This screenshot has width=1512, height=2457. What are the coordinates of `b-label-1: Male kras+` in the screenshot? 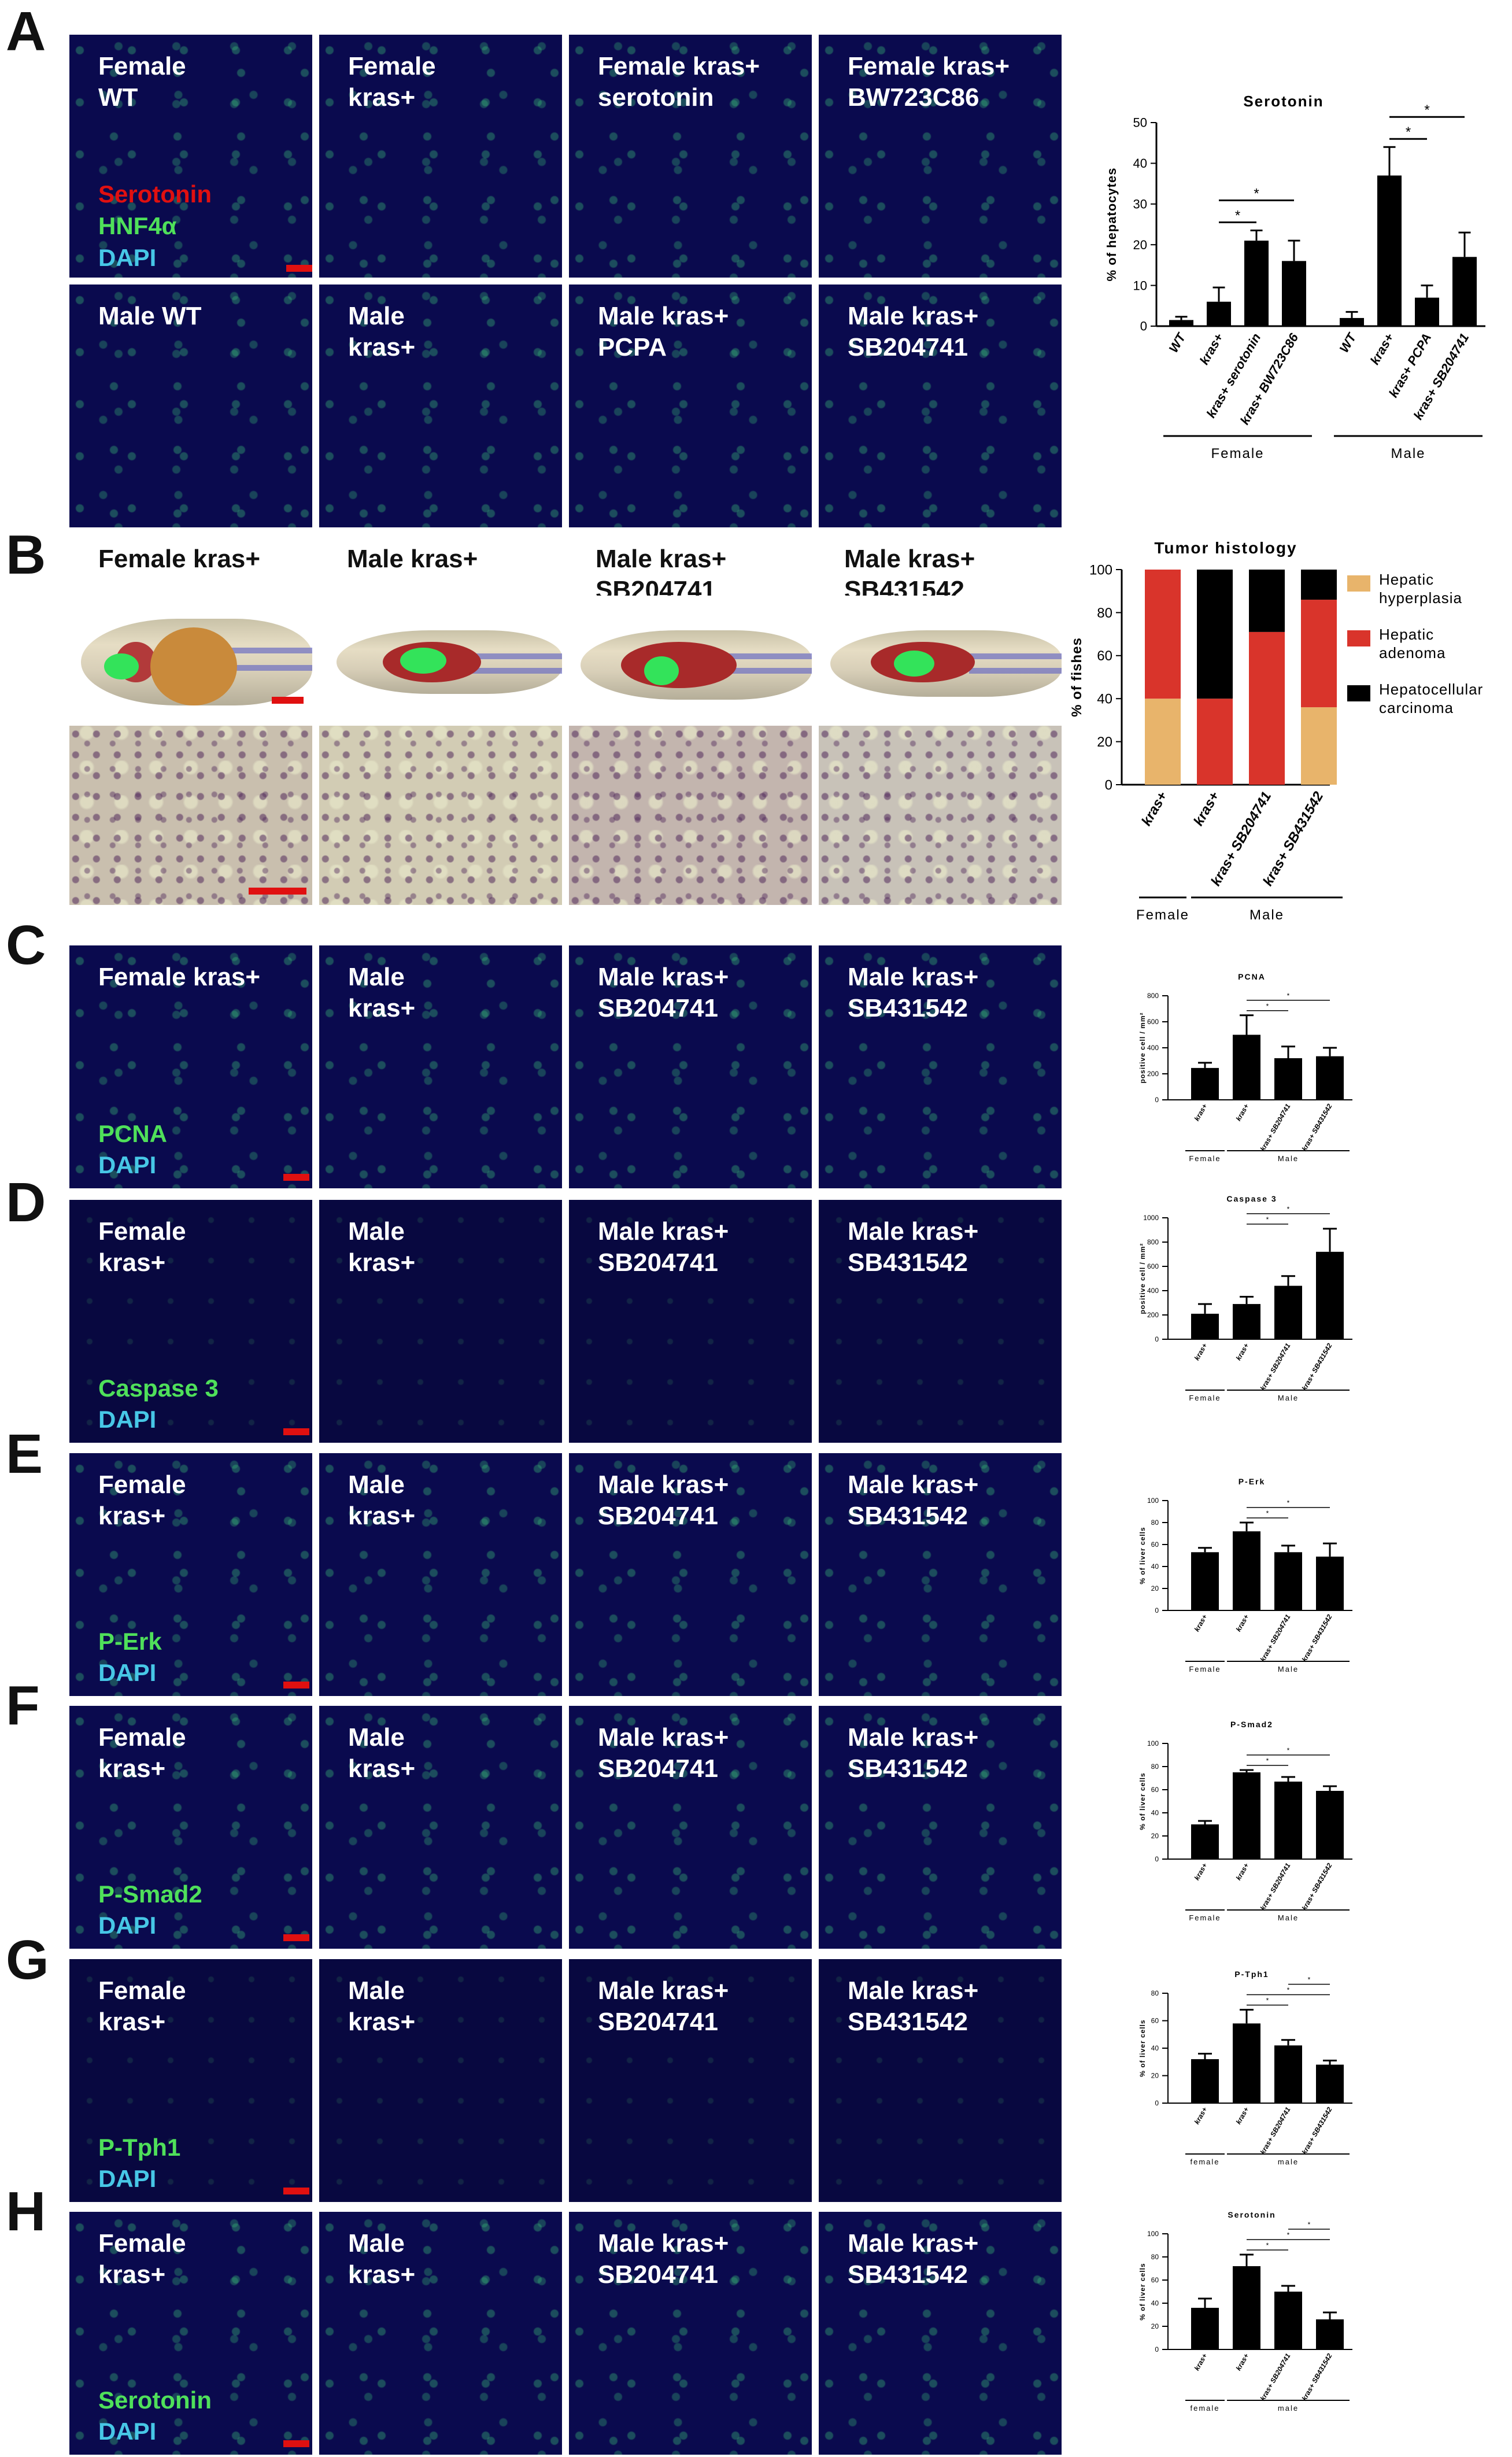 It's located at (412, 559).